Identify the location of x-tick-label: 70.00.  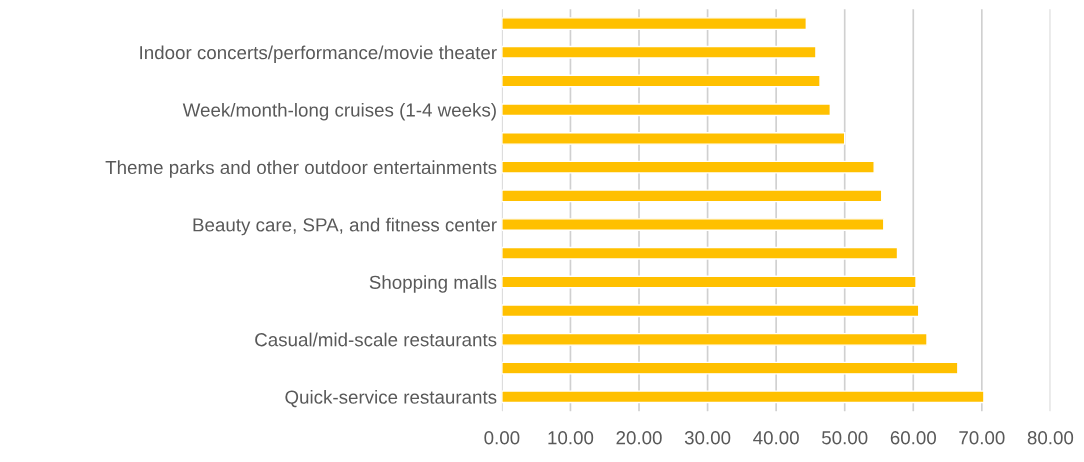
(982, 438).